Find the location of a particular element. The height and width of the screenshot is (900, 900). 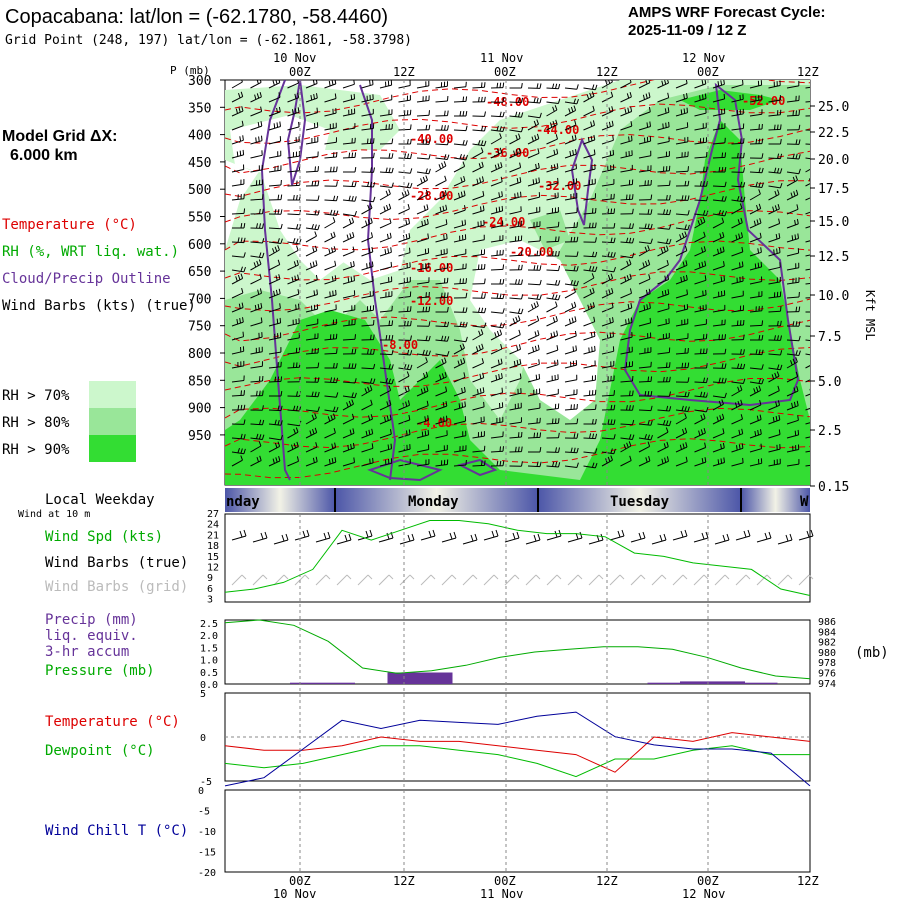

pressure-tick-label: 900 is located at coordinates (199, 409).